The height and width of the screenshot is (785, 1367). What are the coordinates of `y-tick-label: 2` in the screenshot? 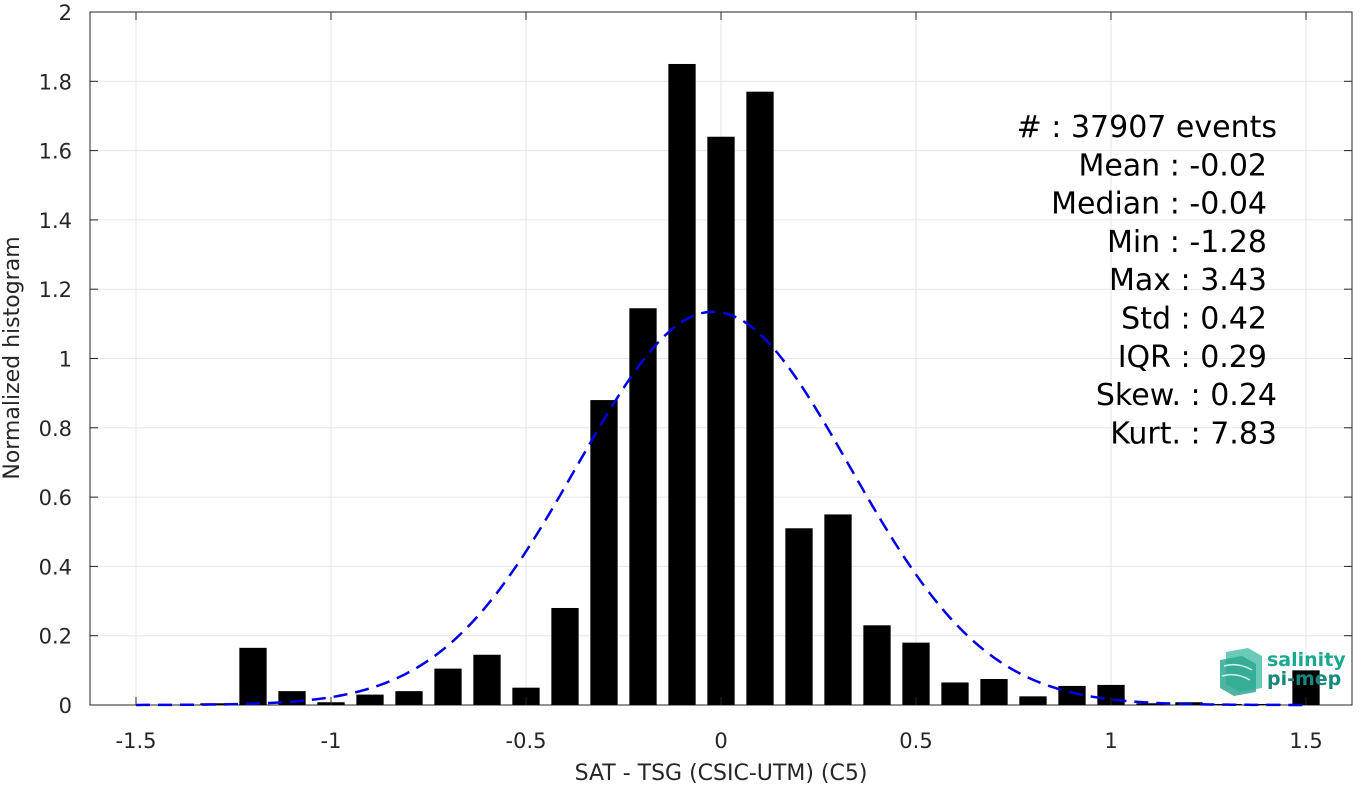 It's located at (65, 13).